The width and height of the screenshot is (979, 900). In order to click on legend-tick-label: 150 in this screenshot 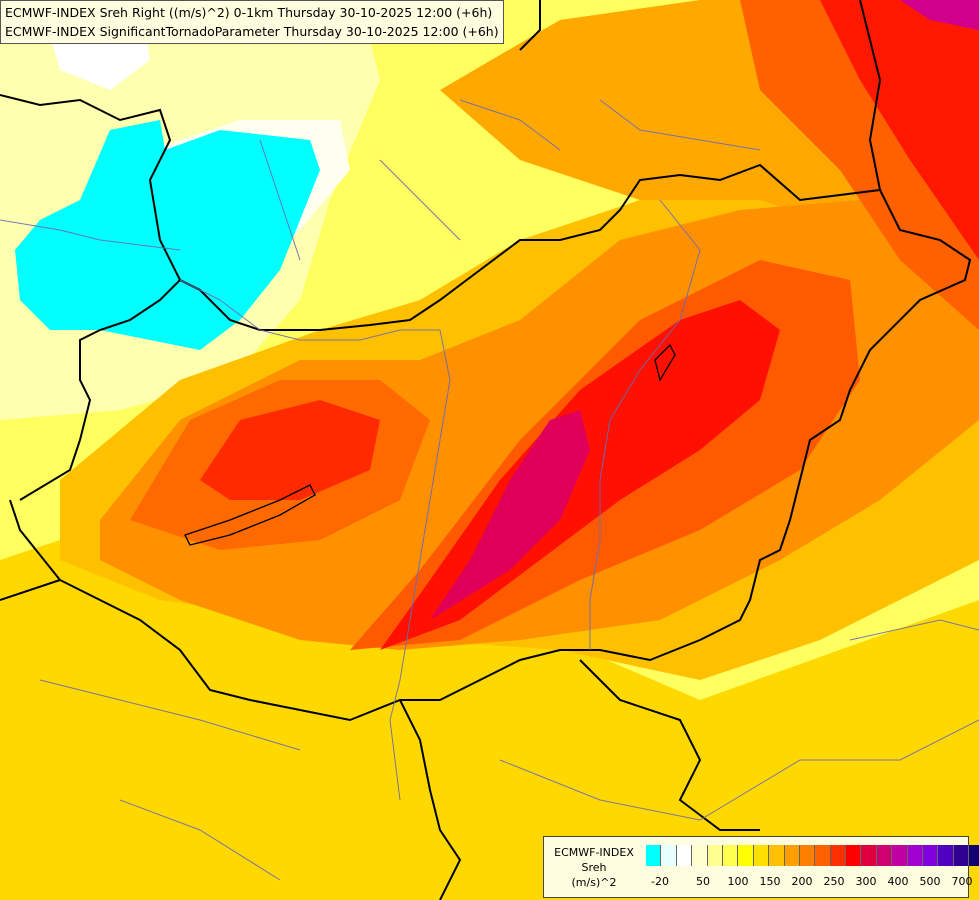, I will do `click(770, 881)`.